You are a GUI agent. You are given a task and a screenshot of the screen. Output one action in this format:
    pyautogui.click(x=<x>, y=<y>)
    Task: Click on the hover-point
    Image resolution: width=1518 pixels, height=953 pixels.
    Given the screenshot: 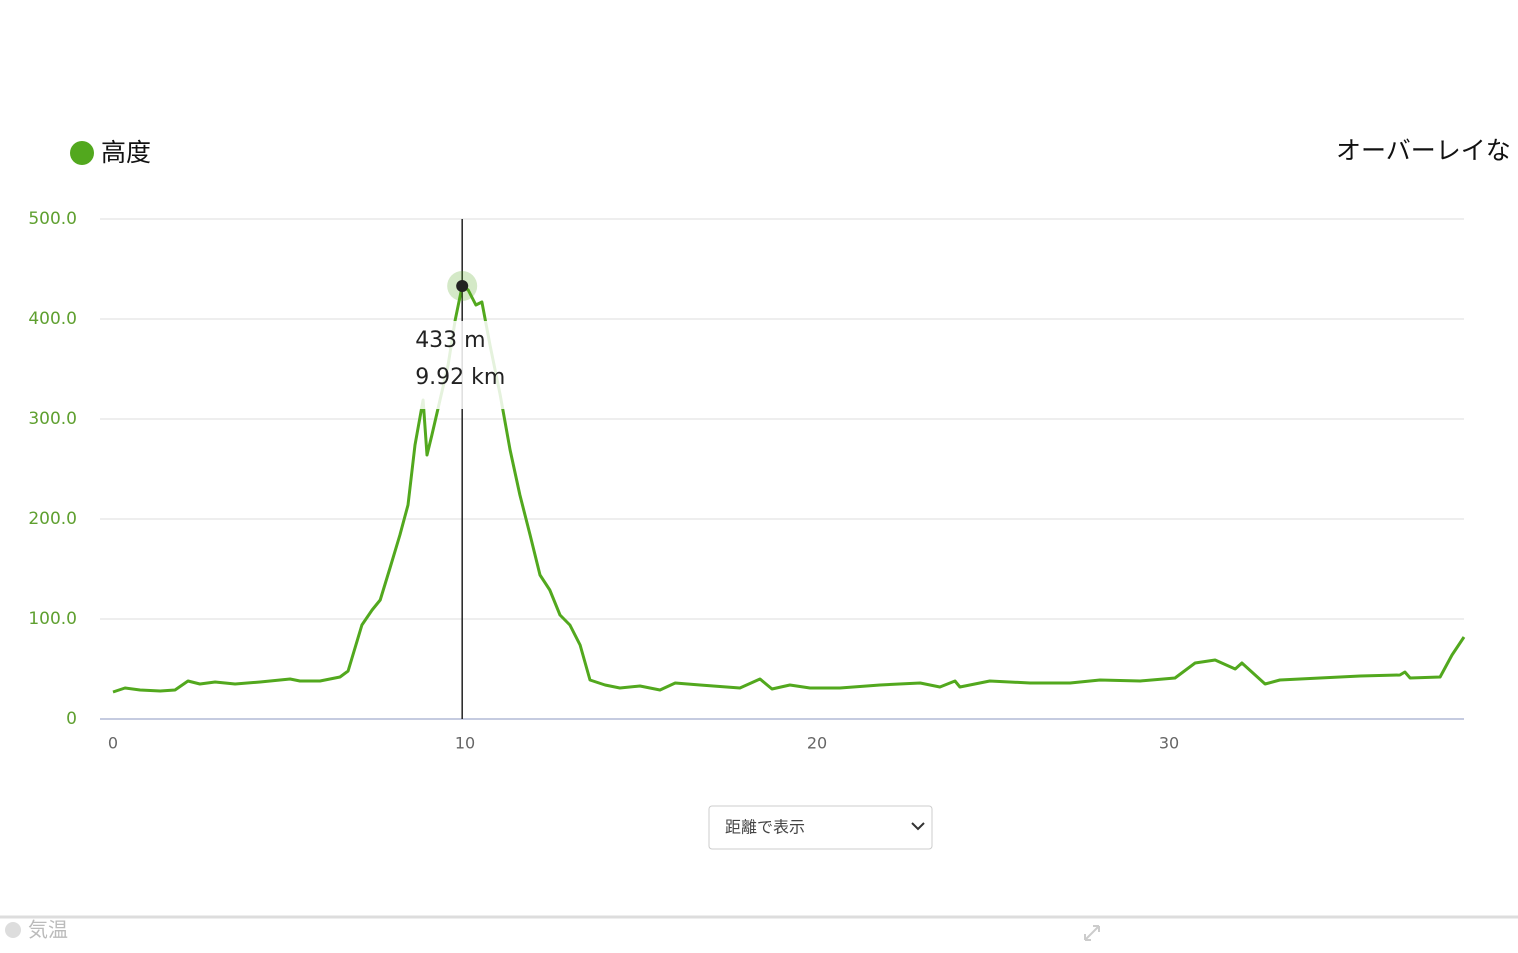 What is the action you would take?
    pyautogui.click(x=462, y=286)
    